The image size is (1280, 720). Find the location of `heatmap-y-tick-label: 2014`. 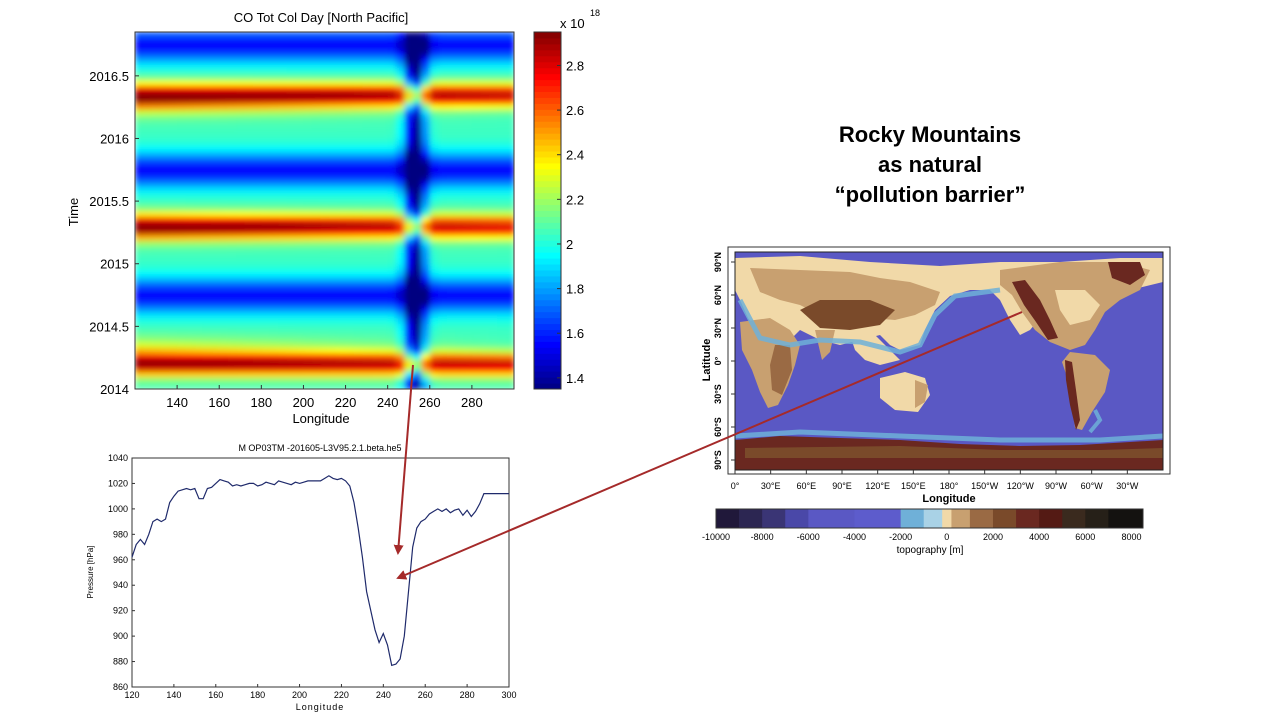

heatmap-y-tick-label: 2014 is located at coordinates (114, 389).